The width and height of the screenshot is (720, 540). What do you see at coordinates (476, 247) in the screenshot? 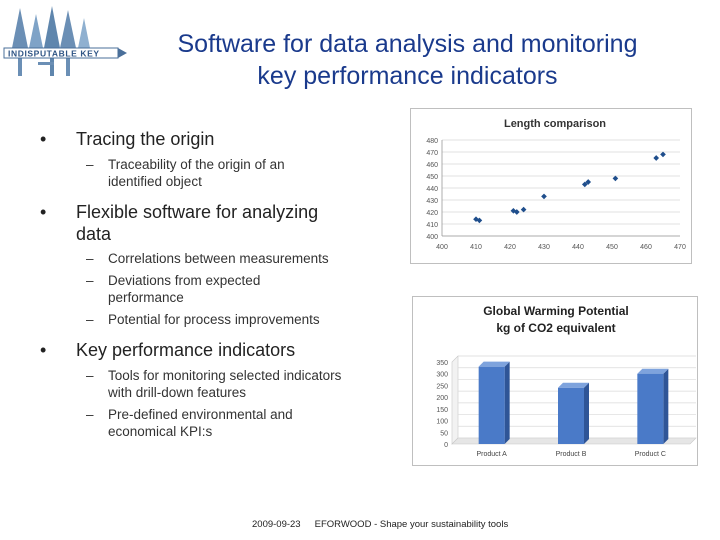
I see `x-tick-label: 410` at bounding box center [476, 247].